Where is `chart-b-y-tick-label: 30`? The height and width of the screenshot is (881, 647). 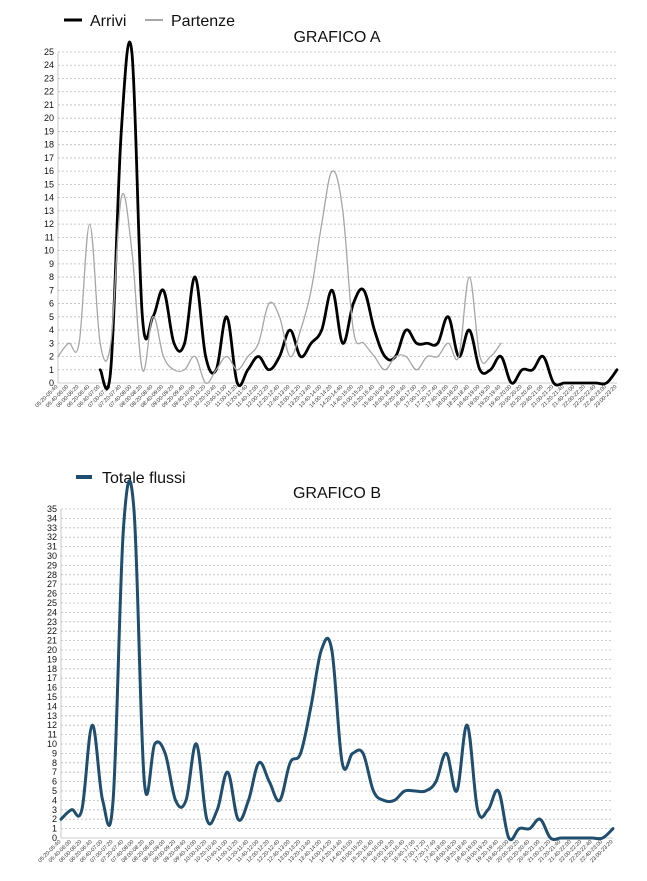
chart-b-y-tick-label: 30 is located at coordinates (52, 556).